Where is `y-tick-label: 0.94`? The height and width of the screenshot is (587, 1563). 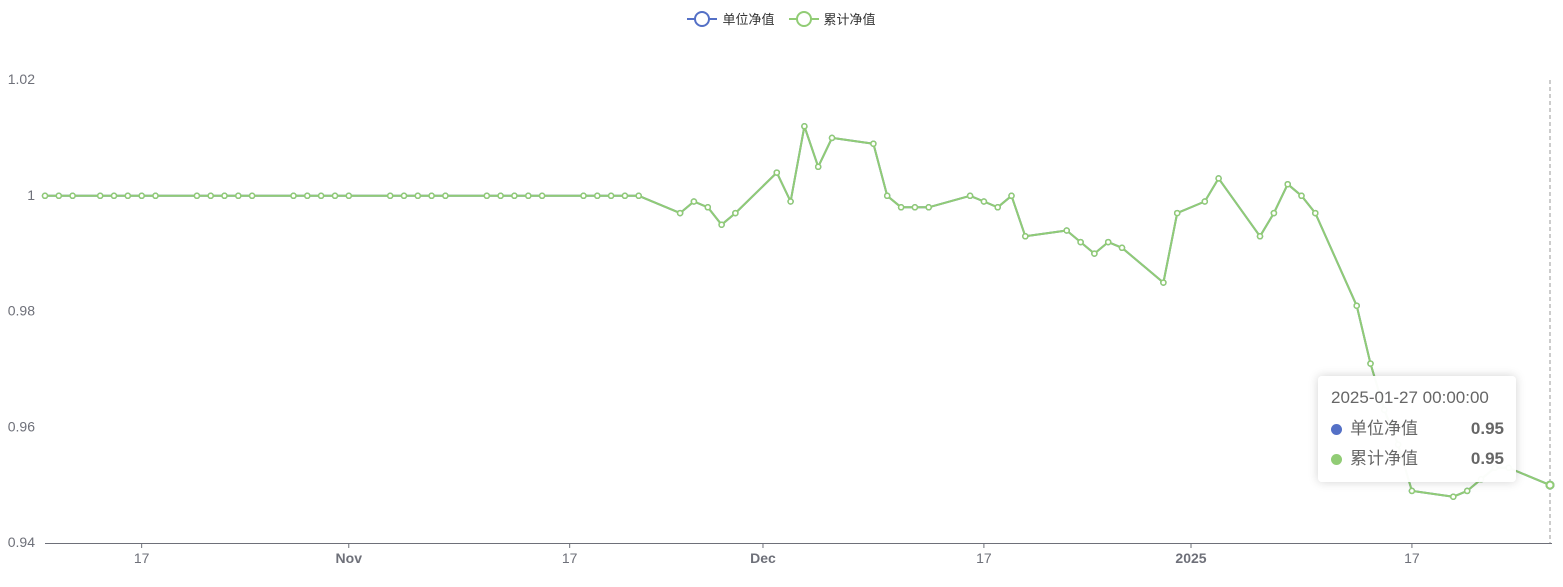
y-tick-label: 0.94 is located at coordinates (21, 542).